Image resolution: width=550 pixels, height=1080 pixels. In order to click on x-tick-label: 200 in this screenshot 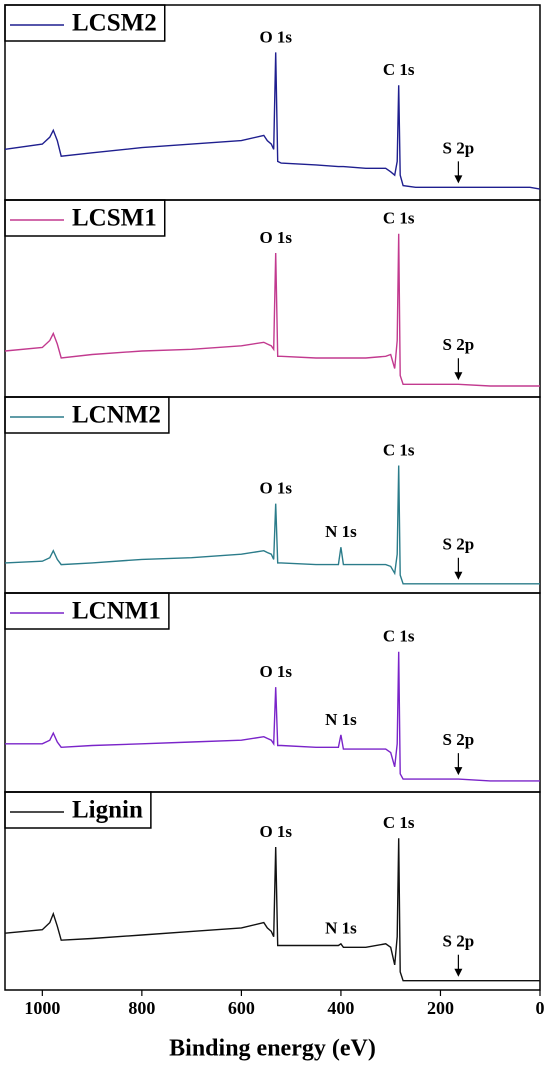, I will do `click(440, 1008)`.